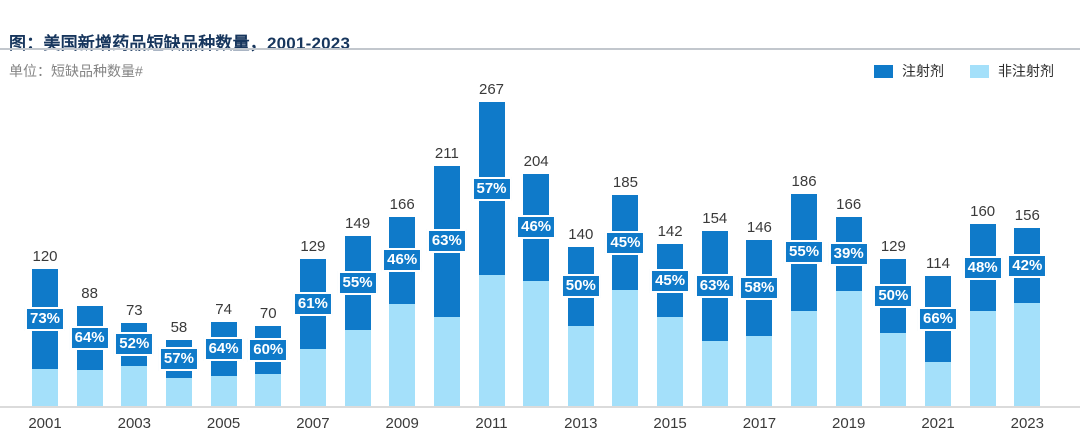 The image size is (1080, 448). What do you see at coordinates (134, 386) in the screenshot?
I see `bar-non-injection-2003` at bounding box center [134, 386].